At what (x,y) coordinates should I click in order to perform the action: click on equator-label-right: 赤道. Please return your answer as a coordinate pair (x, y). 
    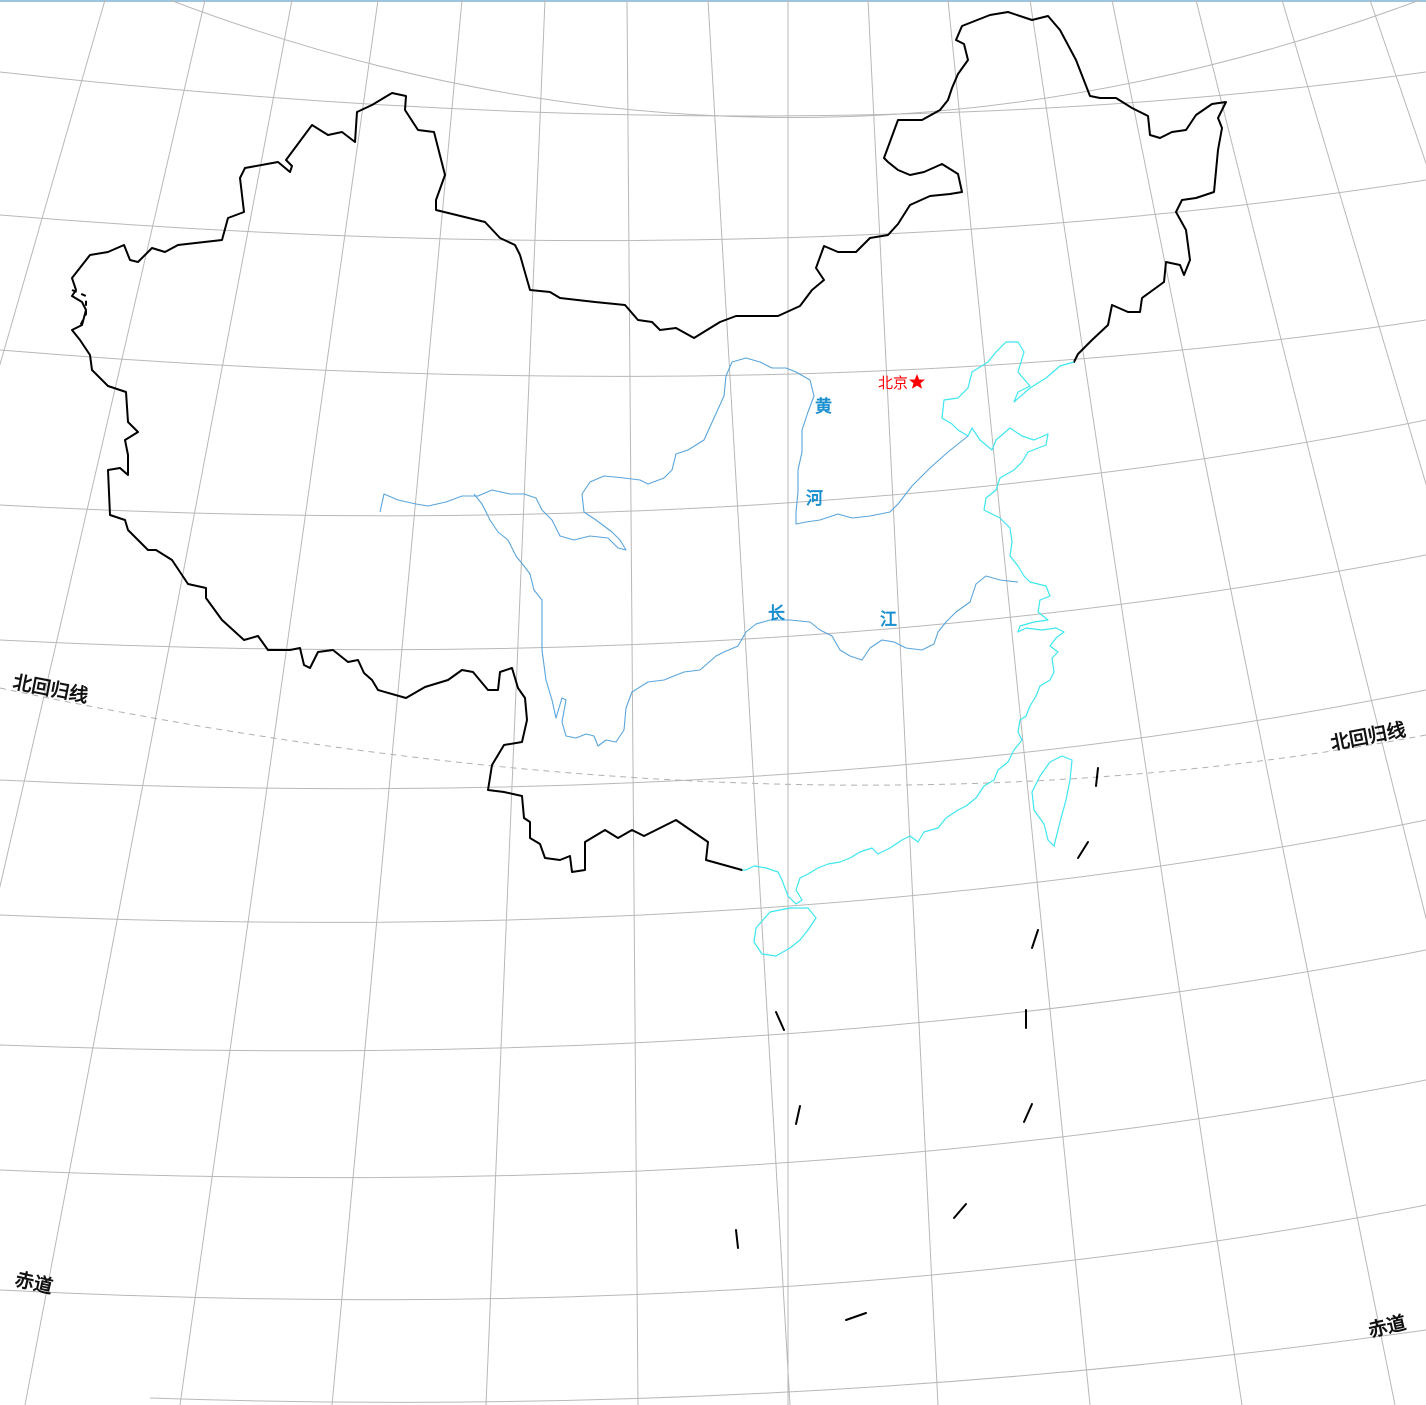
    Looking at the image, I should click on (1387, 1326).